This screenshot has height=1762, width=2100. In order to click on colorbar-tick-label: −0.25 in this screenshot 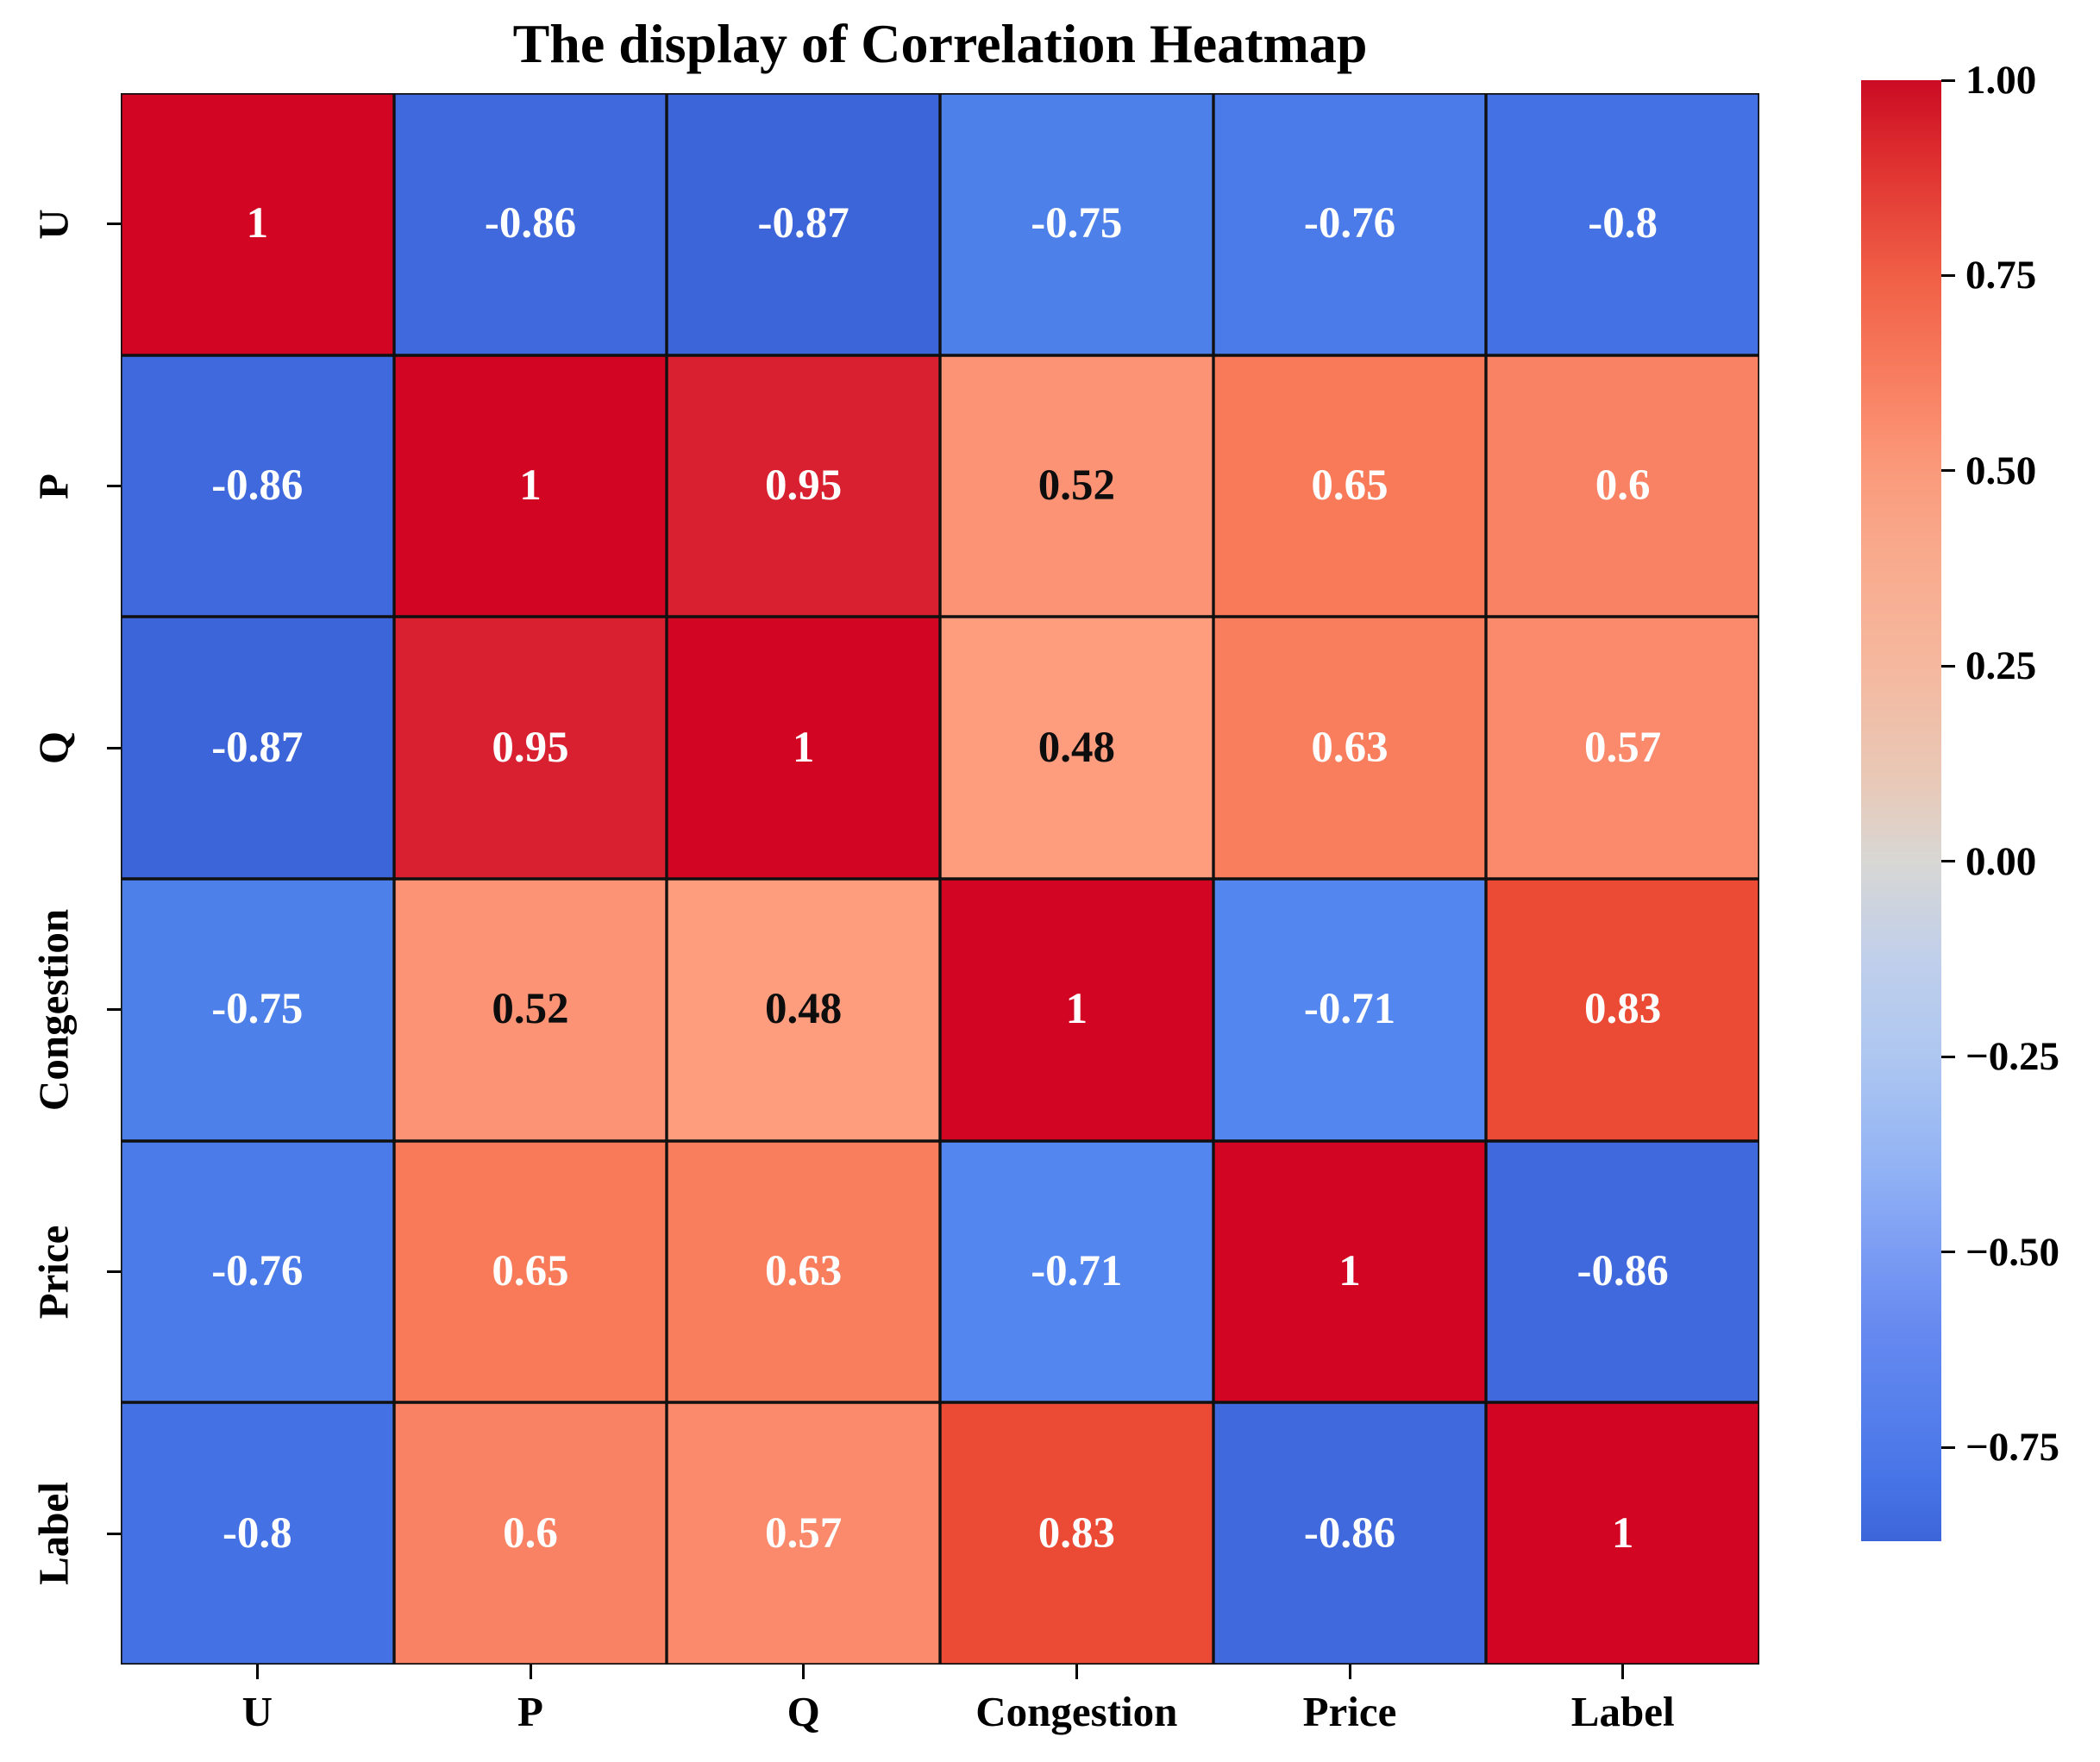, I will do `click(2013, 1057)`.